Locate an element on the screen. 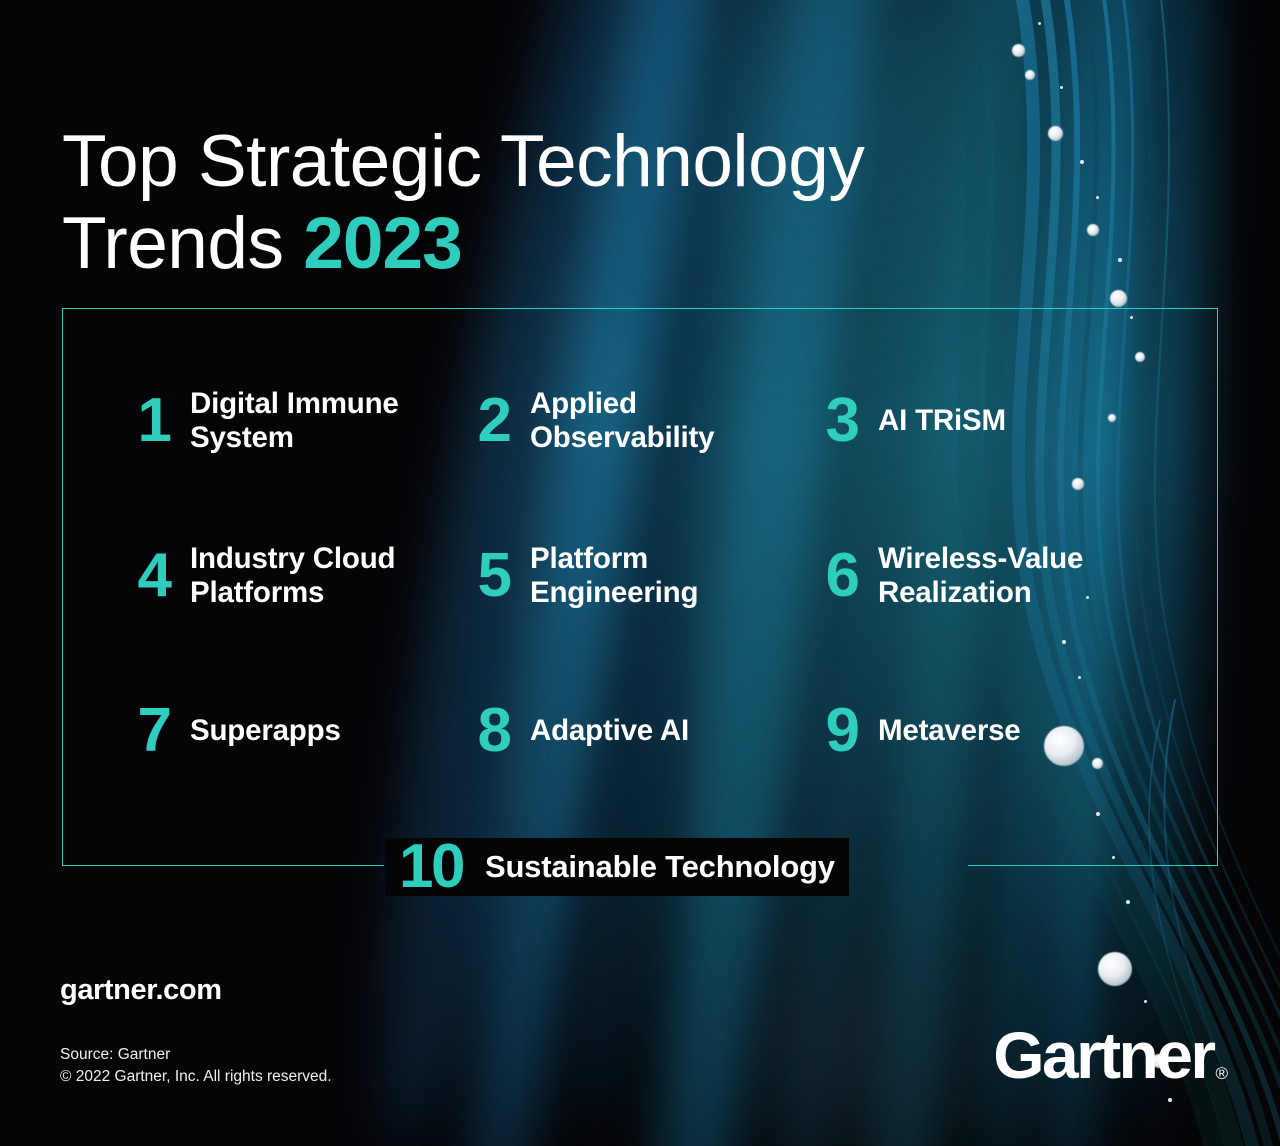 The height and width of the screenshot is (1146, 1280). trend-item-4: 4 Industry Cloud Platforms is located at coordinates (252, 576).